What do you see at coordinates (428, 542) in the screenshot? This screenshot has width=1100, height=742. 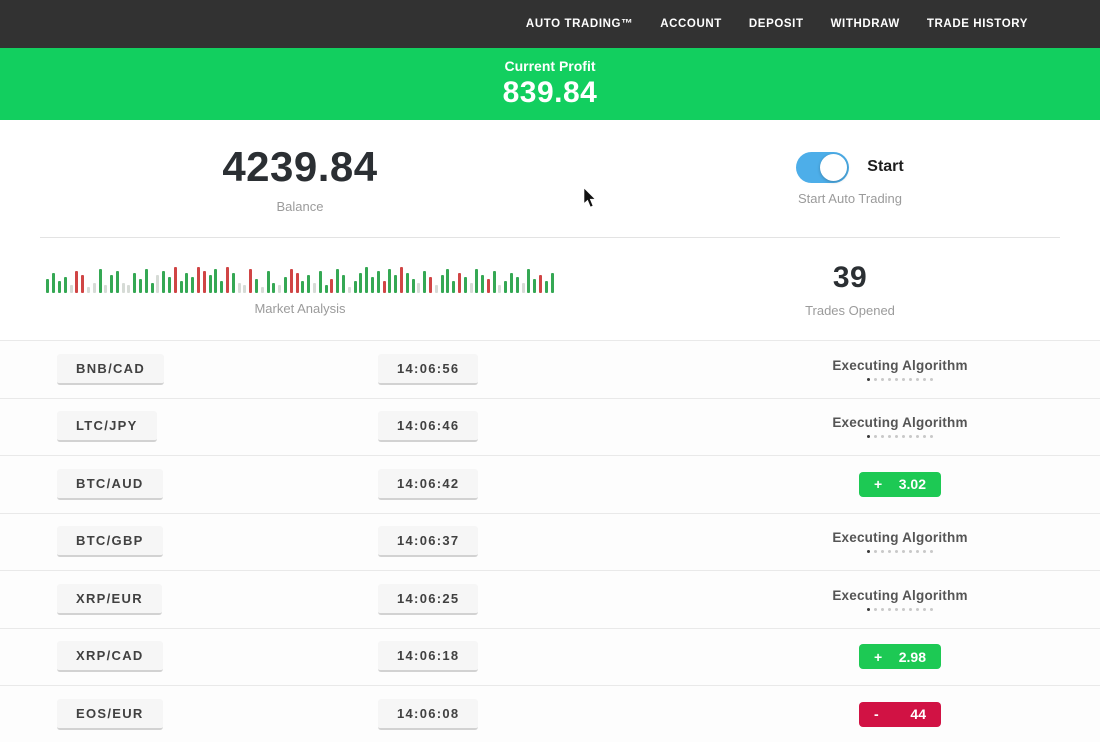 I see `time-badge: 14:06:37` at bounding box center [428, 542].